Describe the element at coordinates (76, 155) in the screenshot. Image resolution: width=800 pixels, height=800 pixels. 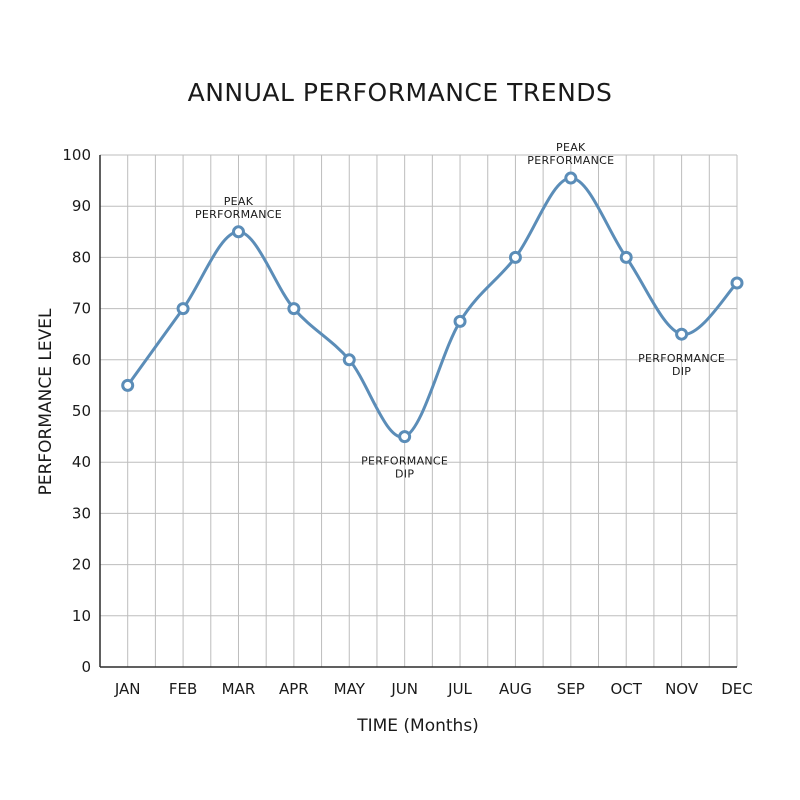
I see `y-tick-label: 100` at that location.